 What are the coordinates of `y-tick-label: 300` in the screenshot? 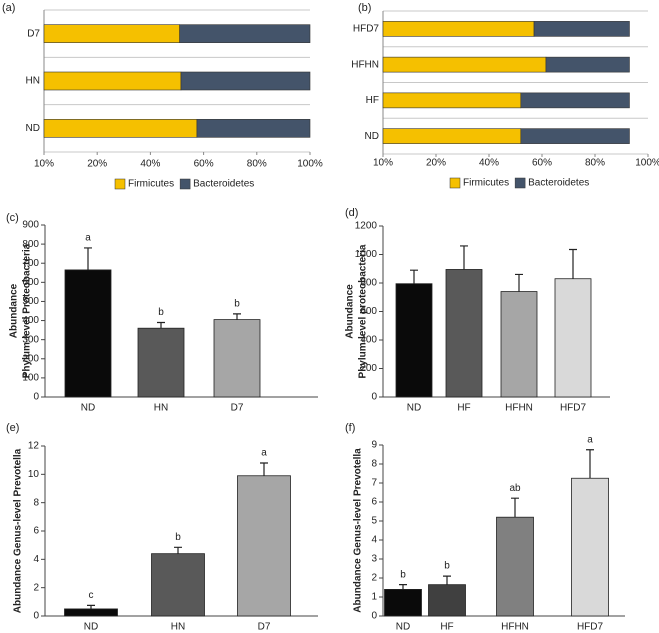 It's located at (30, 339).